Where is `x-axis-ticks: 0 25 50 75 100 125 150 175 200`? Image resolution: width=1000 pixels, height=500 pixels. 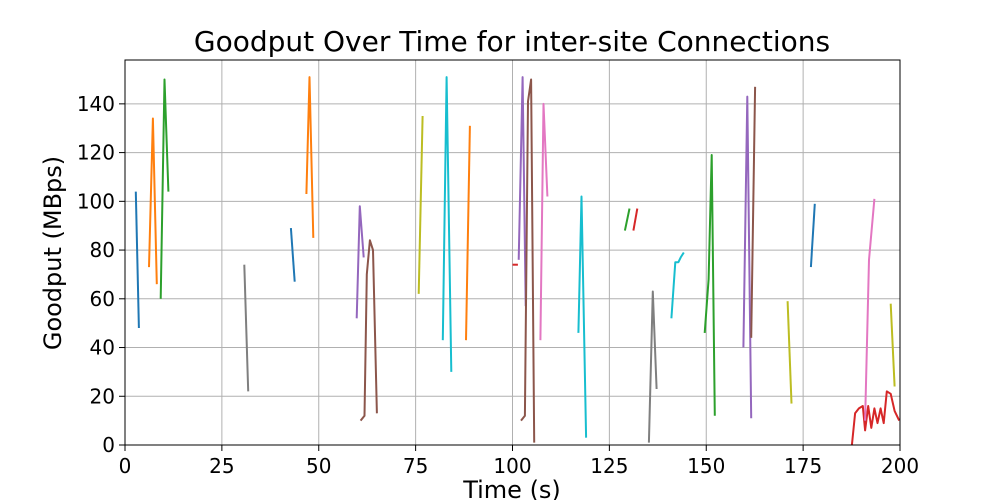 x-axis-ticks: 0 25 50 75 100 125 150 175 200 is located at coordinates (519, 461).